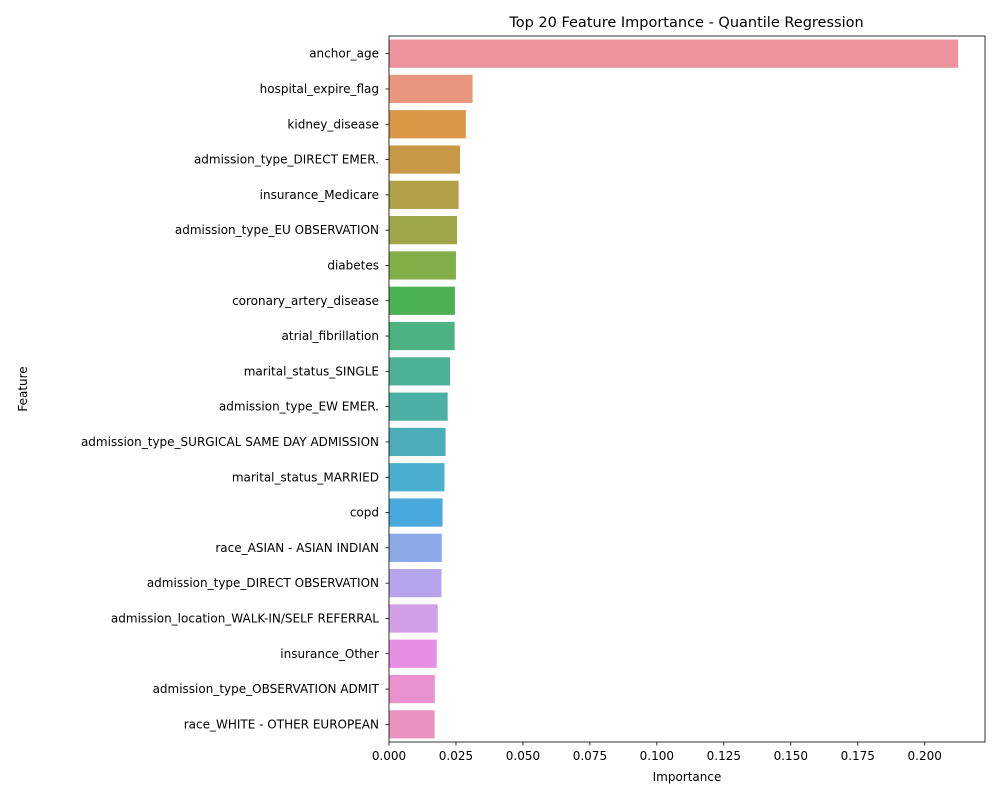 This screenshot has width=1000, height=800. Describe the element at coordinates (333, 124) in the screenshot. I see `y-tick-label: kidney_disease` at that location.